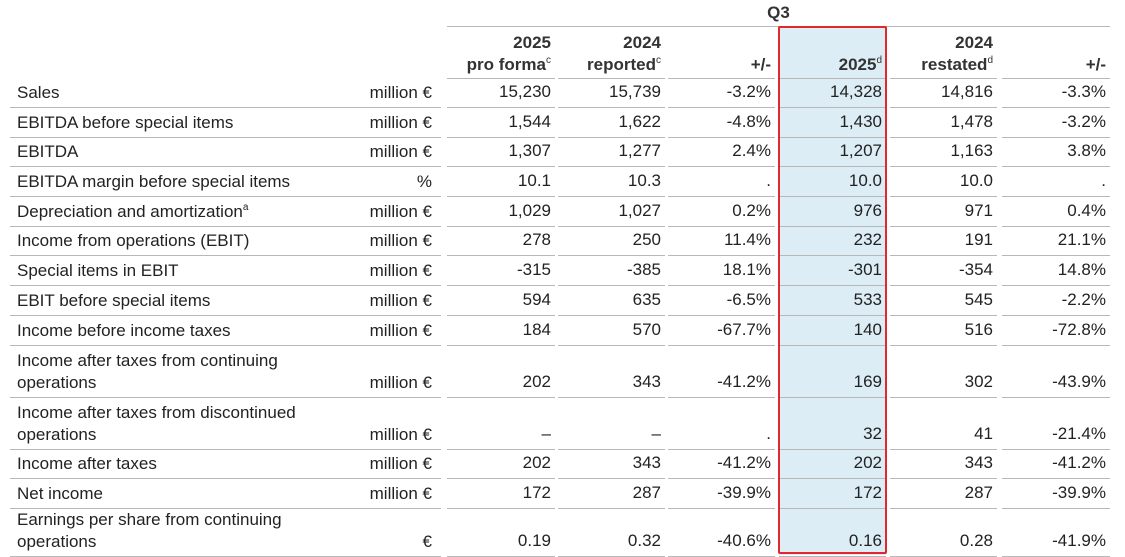 Image resolution: width=1125 pixels, height=557 pixels. Describe the element at coordinates (113, 301) in the screenshot. I see `row-label-text: EBIT before special items` at that location.